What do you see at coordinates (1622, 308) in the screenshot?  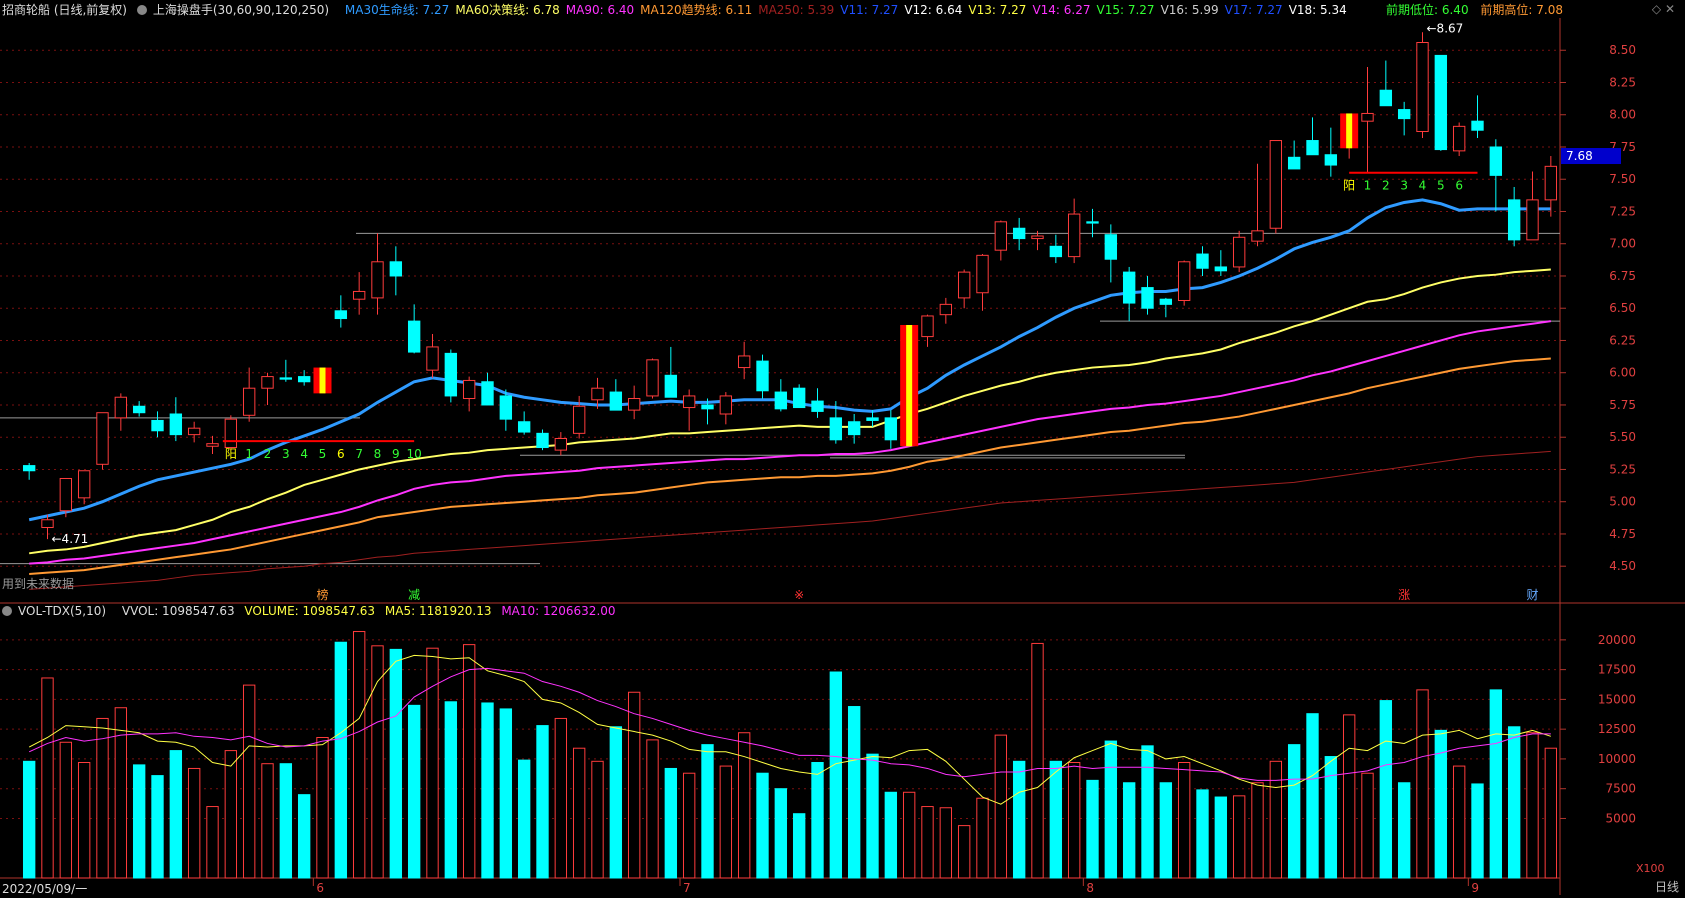 I see `price-tick-label: 6.50` at bounding box center [1622, 308].